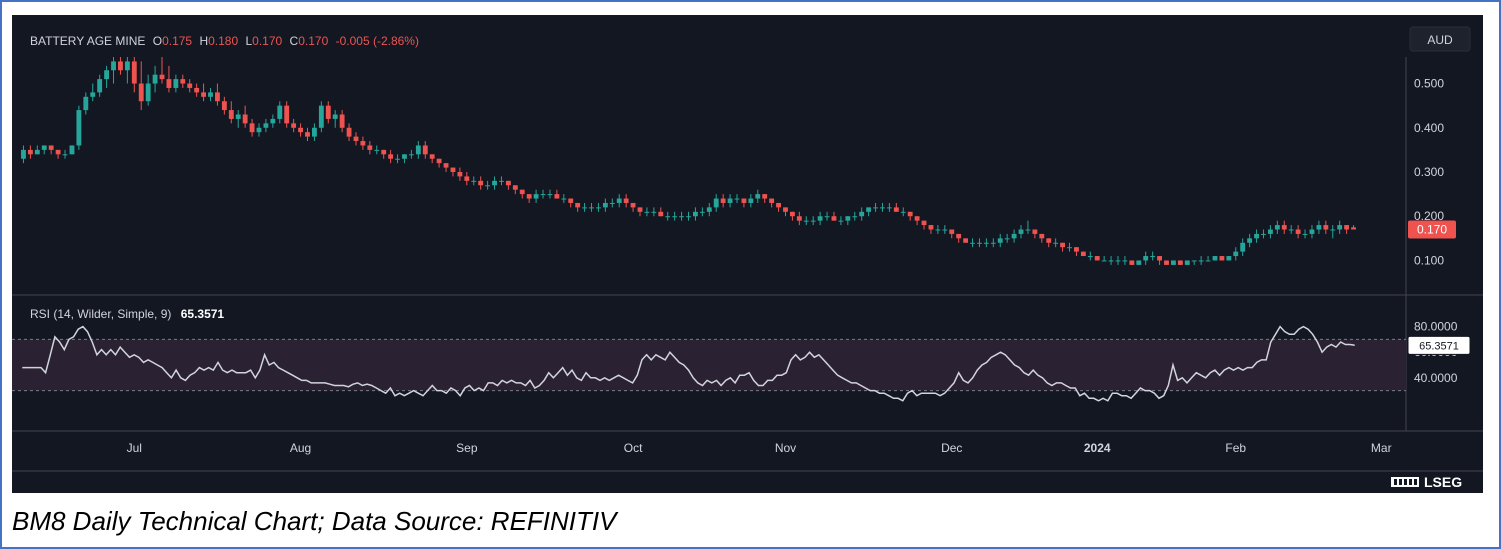 Image resolution: width=1501 pixels, height=549 pixels. Describe the element at coordinates (203, 314) in the screenshot. I see `rsi-legend-value: 65.3571` at that location.